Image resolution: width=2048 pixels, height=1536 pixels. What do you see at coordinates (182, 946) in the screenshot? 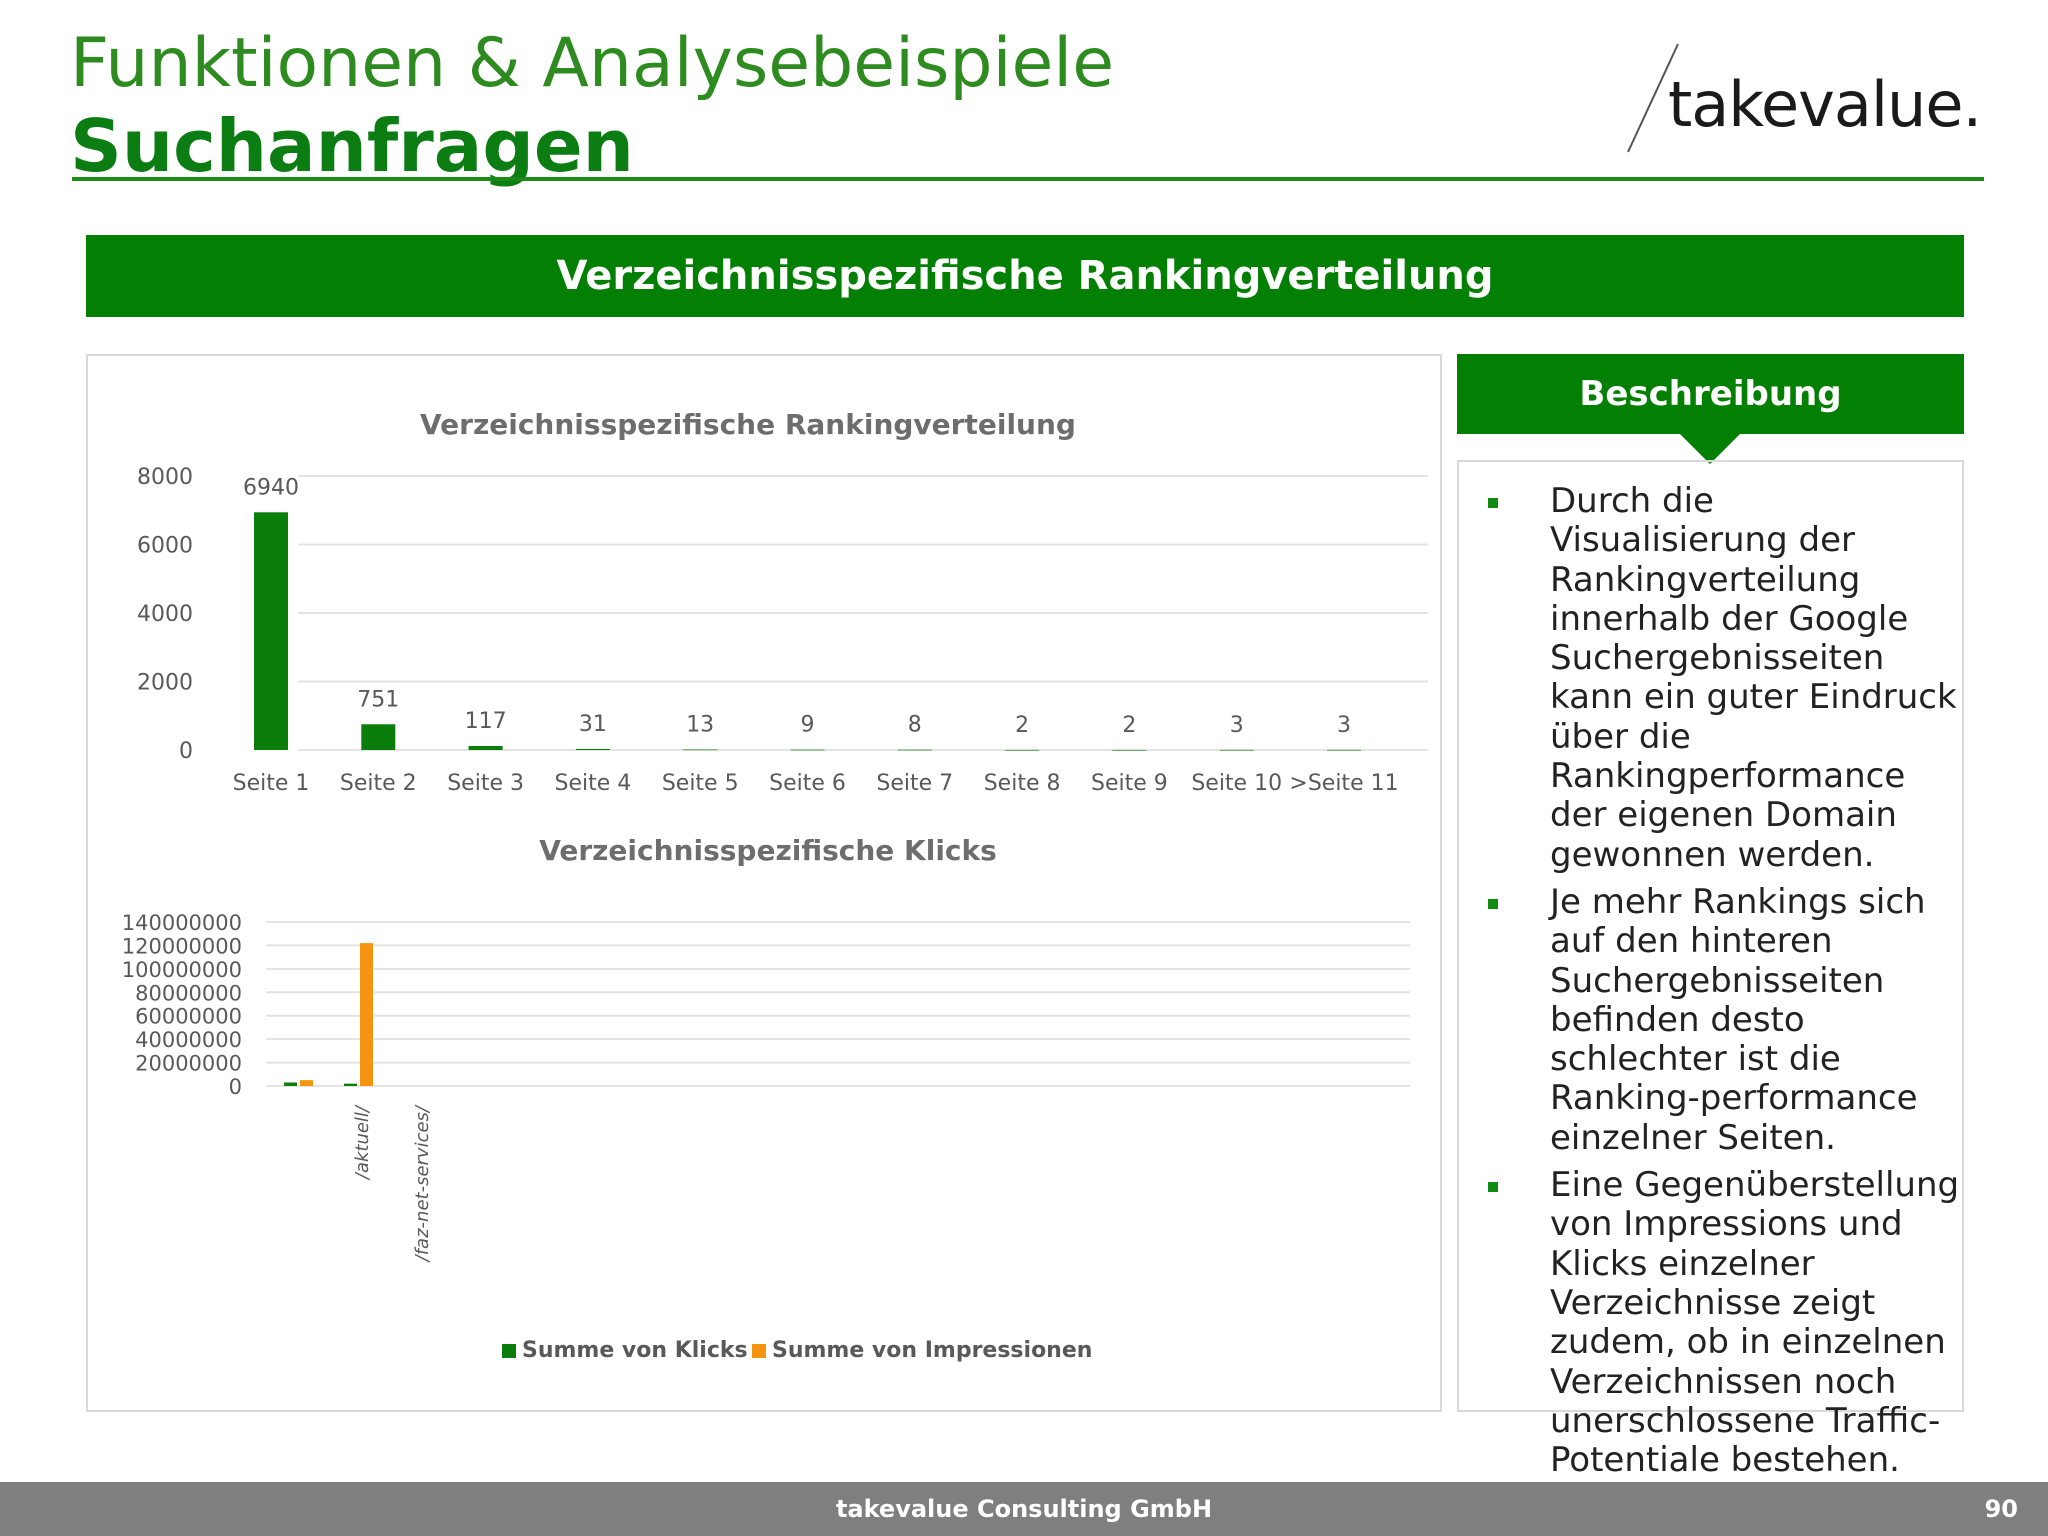
I see `y-tick-label: 120000000` at bounding box center [182, 946].